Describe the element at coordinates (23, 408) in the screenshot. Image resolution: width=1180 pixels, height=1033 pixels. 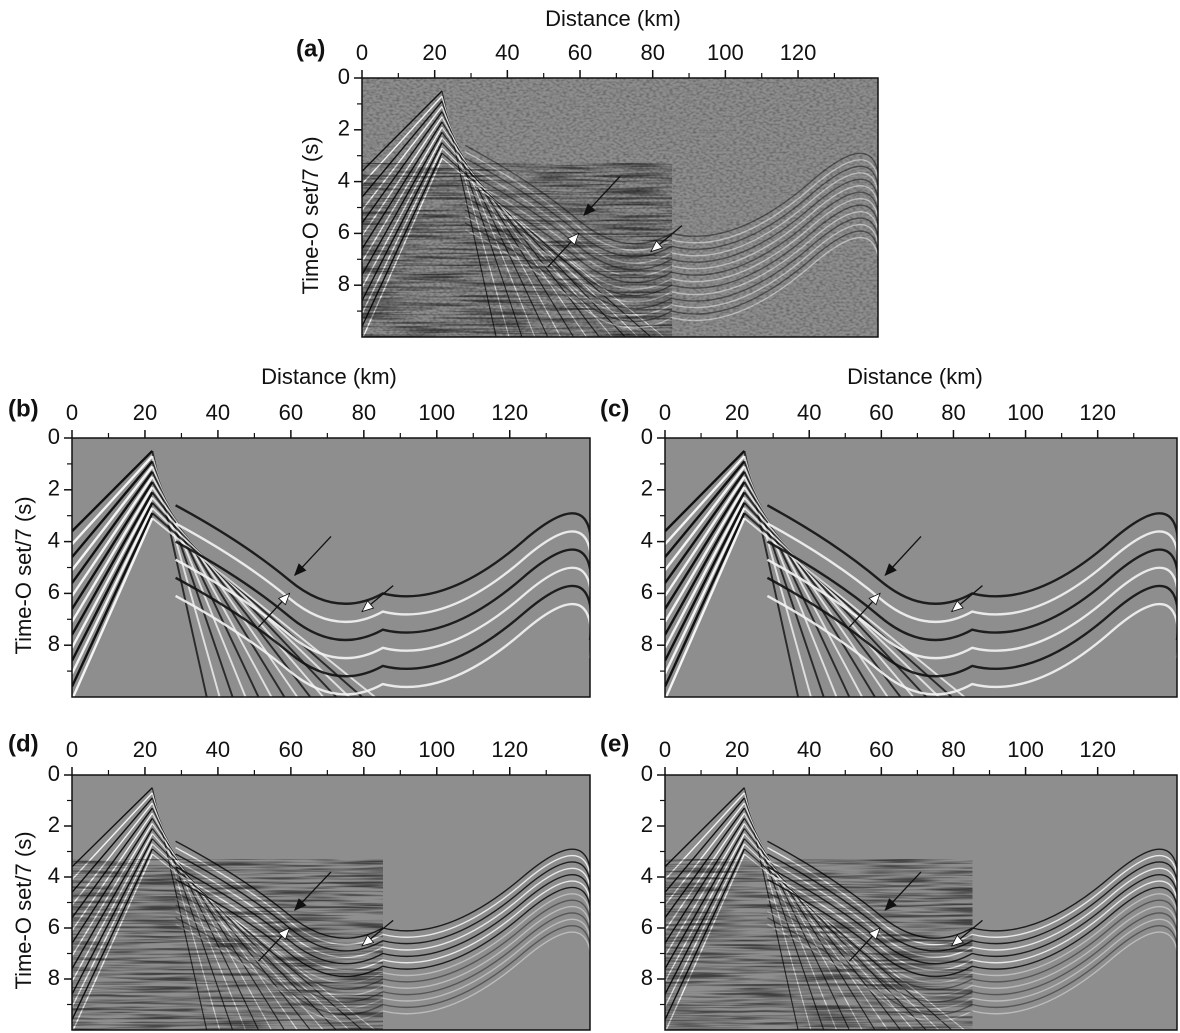
I see `panel-label: (b)` at that location.